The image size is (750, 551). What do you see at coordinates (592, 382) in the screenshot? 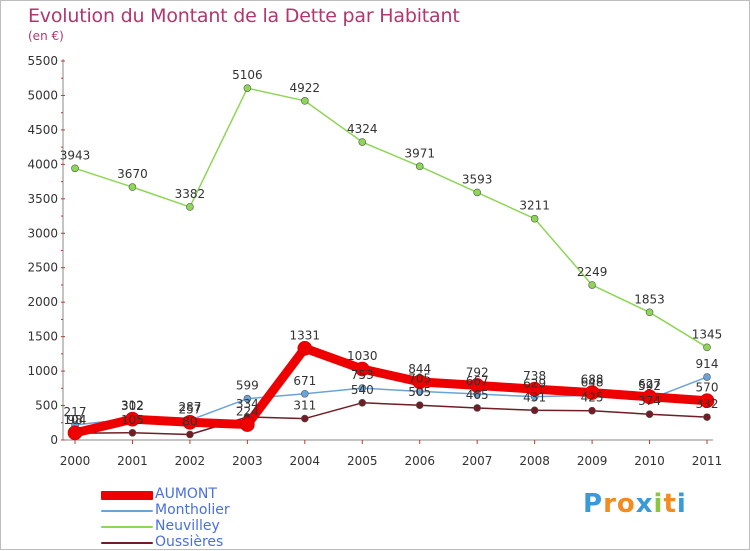
I see `data-label: 648` at bounding box center [592, 382].